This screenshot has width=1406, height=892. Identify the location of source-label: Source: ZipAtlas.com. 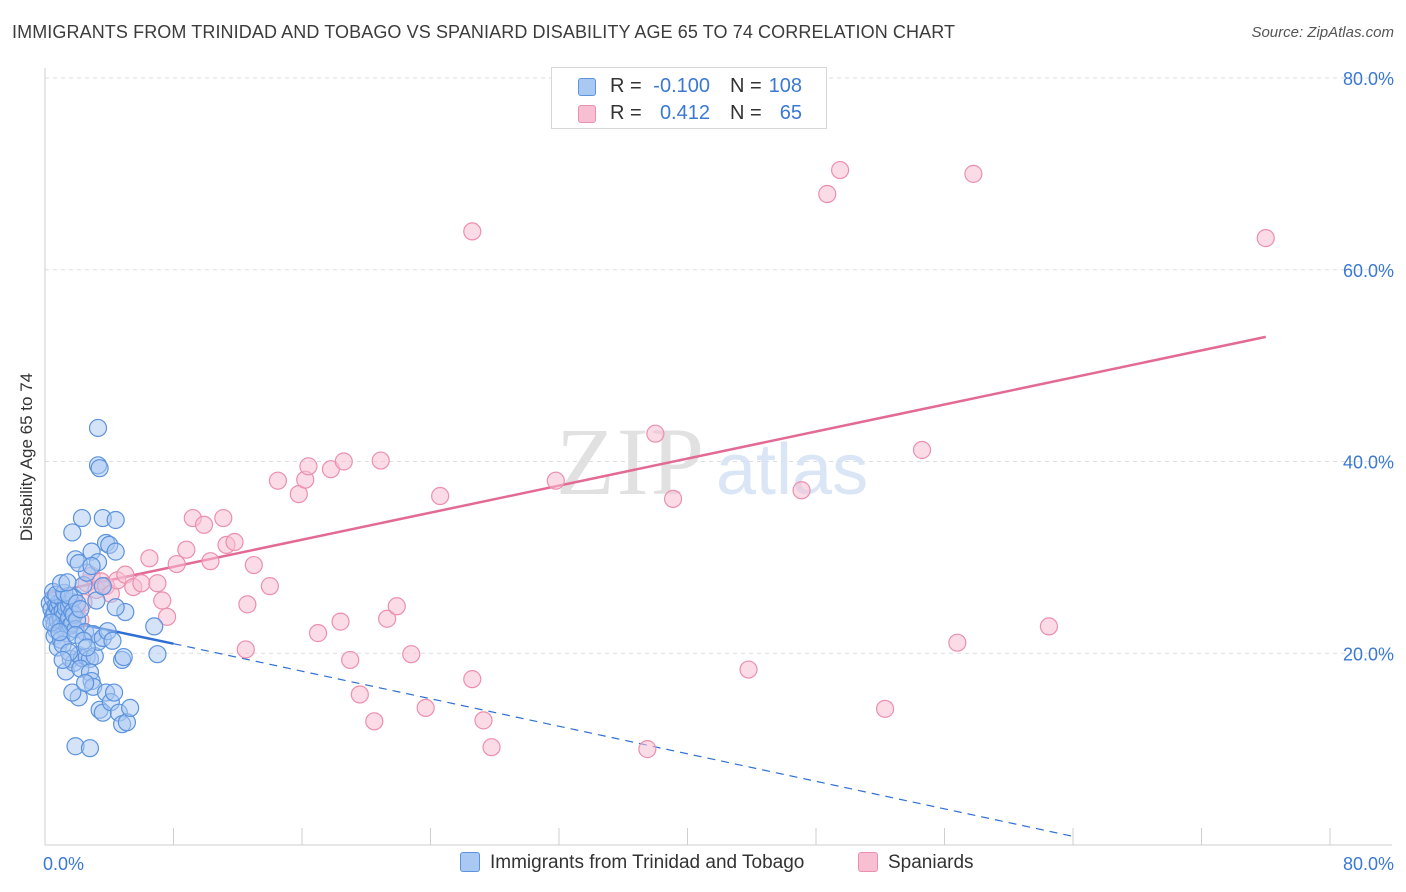
(1322, 32).